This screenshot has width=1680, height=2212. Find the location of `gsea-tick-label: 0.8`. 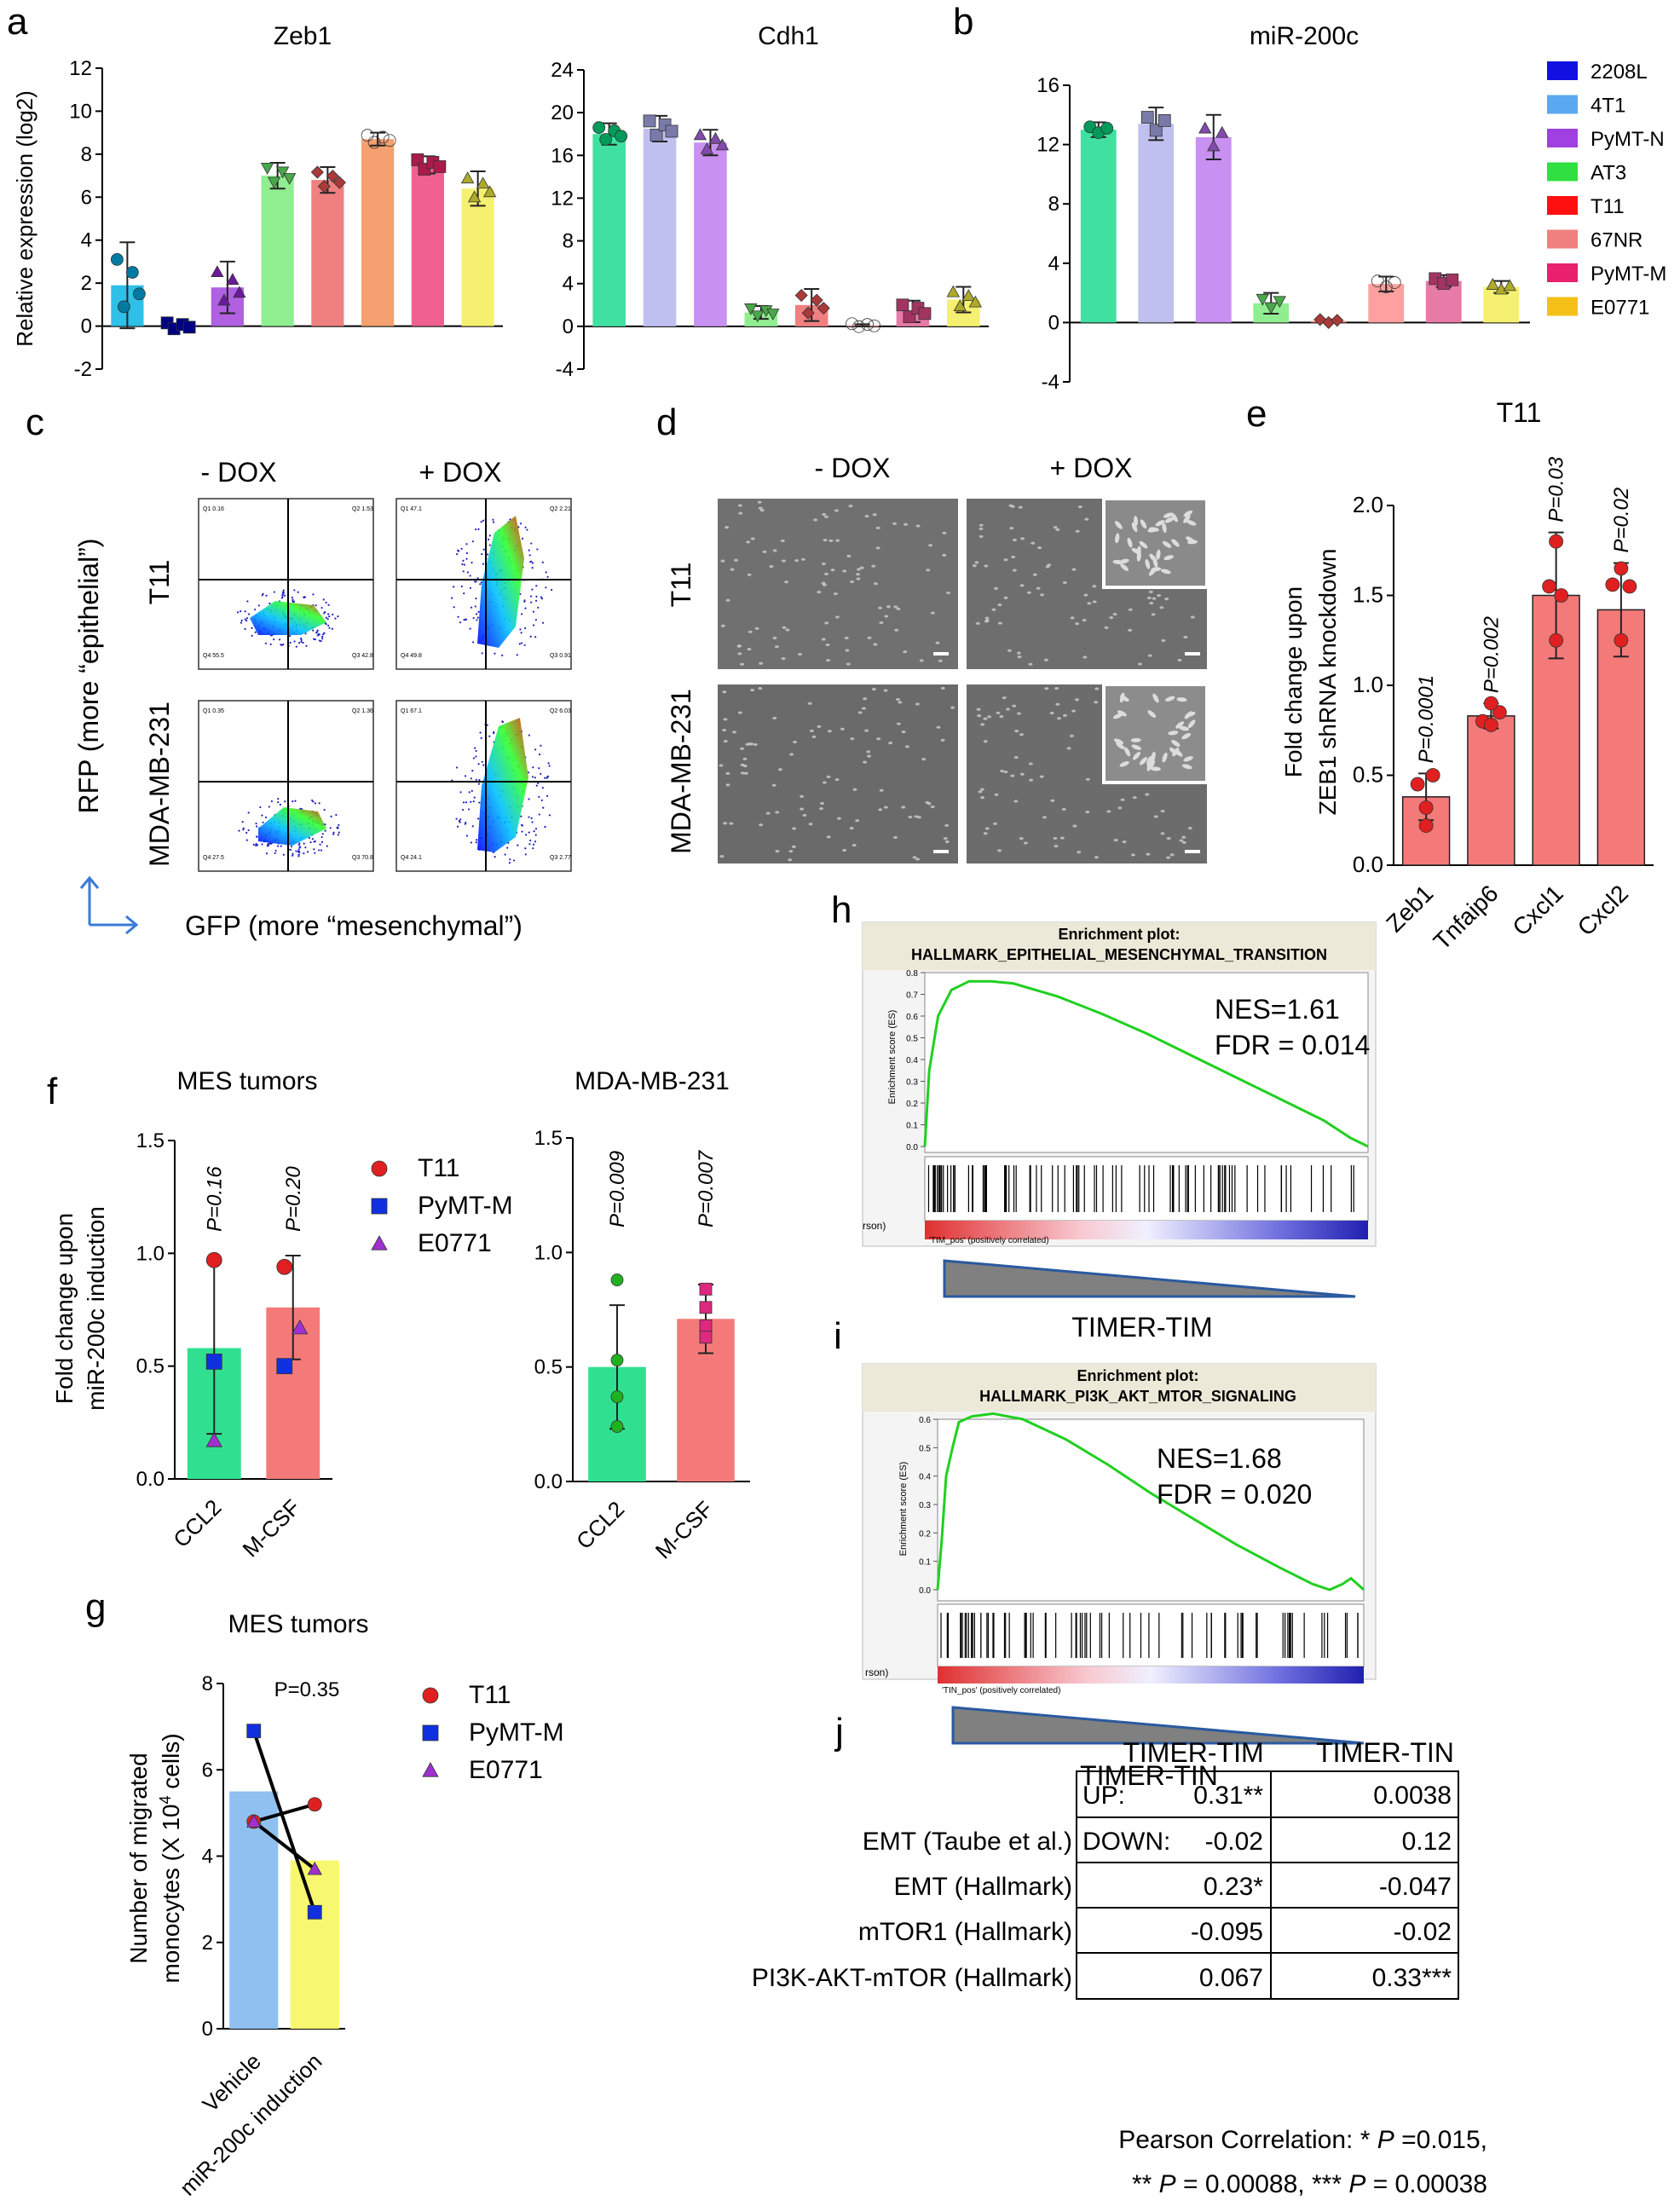

gsea-tick-label: 0.8 is located at coordinates (912, 974).